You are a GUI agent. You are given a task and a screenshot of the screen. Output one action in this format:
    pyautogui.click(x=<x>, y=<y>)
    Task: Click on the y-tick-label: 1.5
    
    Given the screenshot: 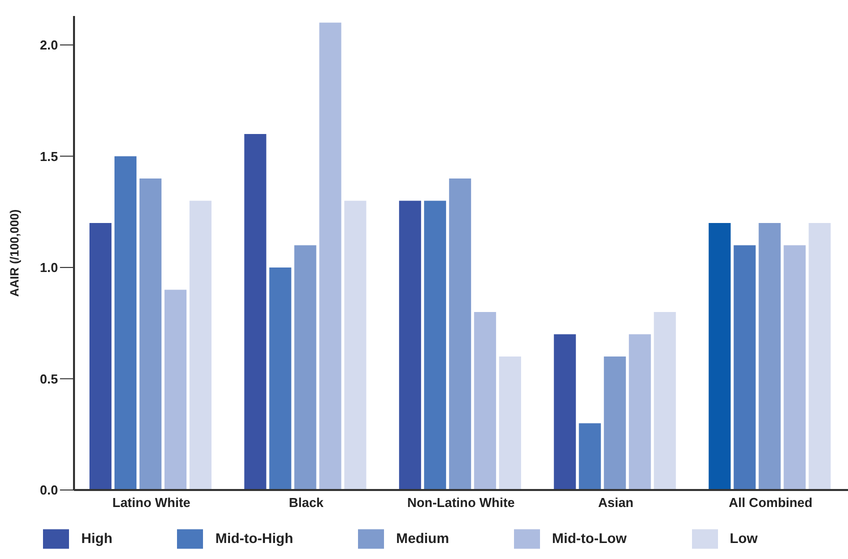 What is the action you would take?
    pyautogui.click(x=49, y=156)
    